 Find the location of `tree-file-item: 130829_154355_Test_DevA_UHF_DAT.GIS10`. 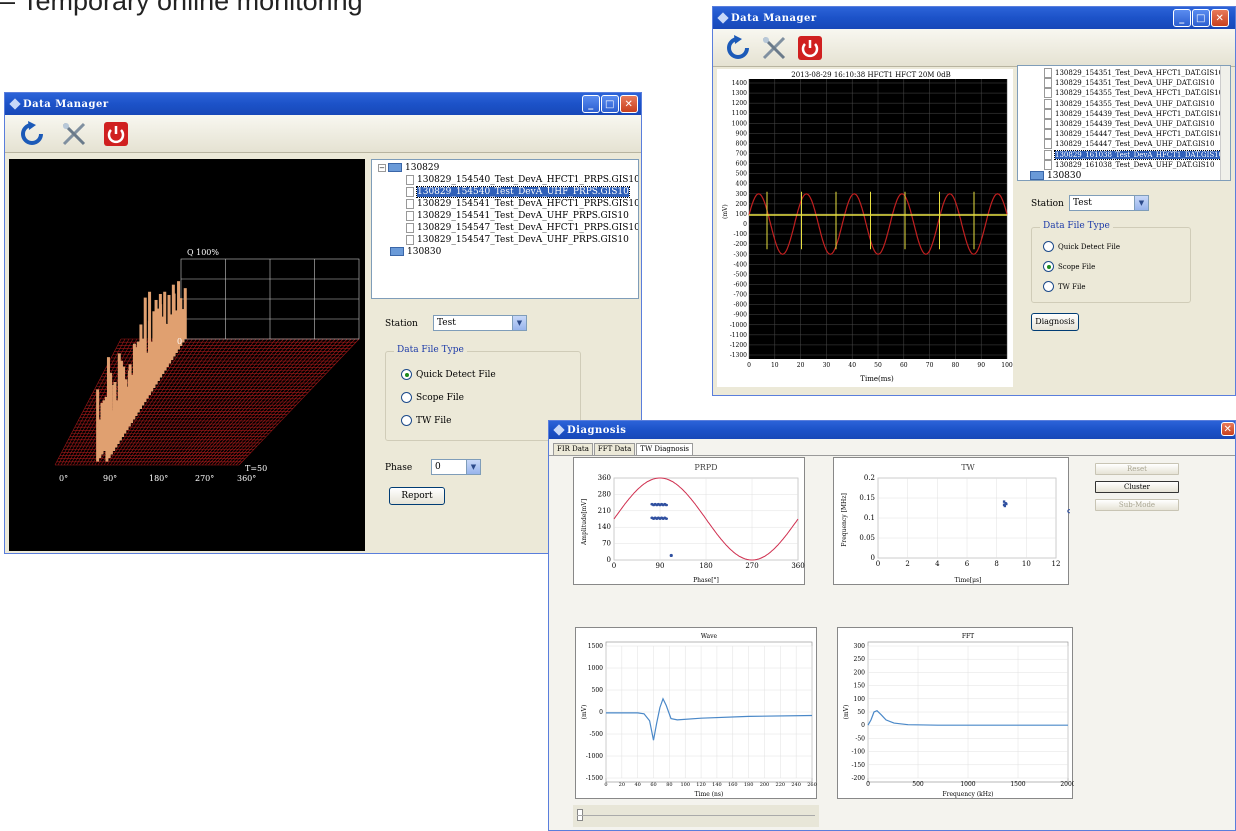

tree-file-item: 130829_154355_Test_DevA_UHF_DAT.GIS10 is located at coordinates (1129, 103).